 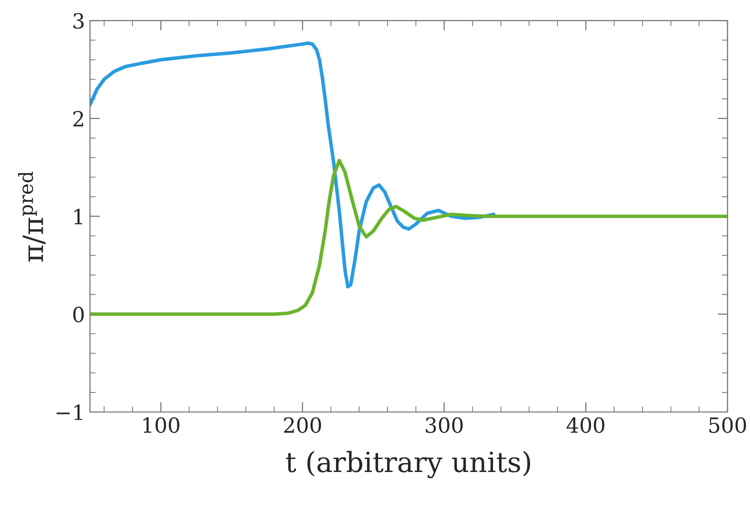 What do you see at coordinates (585, 425) in the screenshot?
I see `x-tick-label: 400` at bounding box center [585, 425].